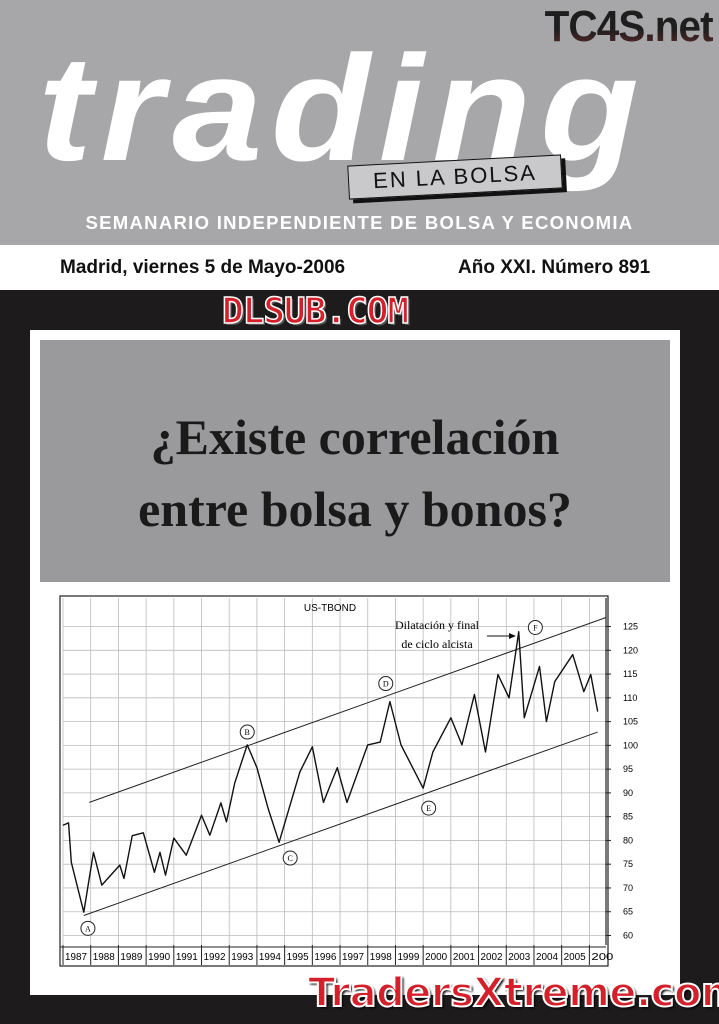  Describe the element at coordinates (628, 912) in the screenshot. I see `y-tick-label: 65` at that location.